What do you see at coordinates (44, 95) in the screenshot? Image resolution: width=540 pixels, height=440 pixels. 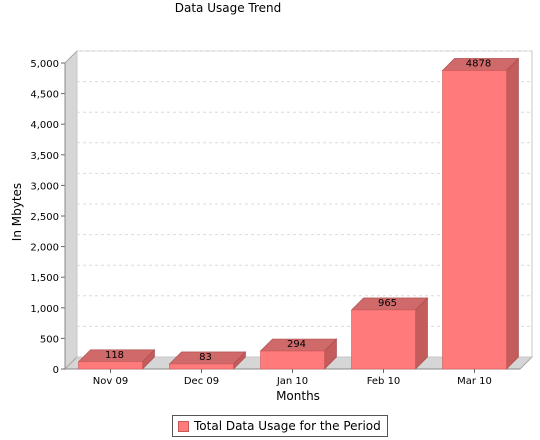 I see `y-tick-label: 4,500` at bounding box center [44, 95].